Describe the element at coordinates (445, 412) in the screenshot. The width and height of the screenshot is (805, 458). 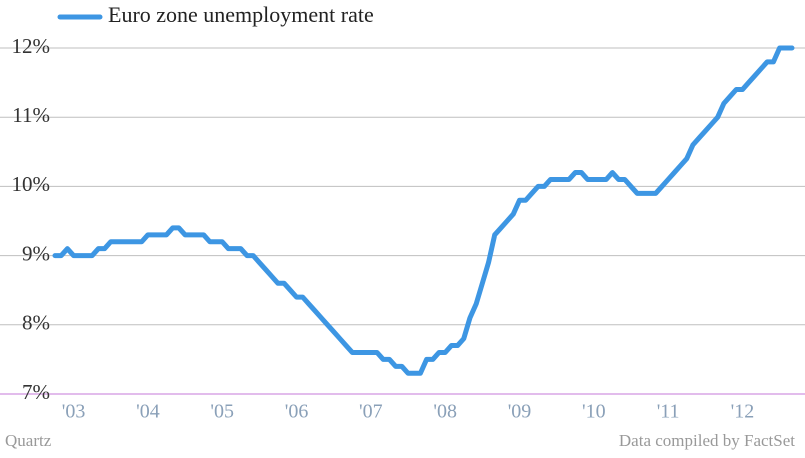
I see `x-tick-label: '08` at that location.